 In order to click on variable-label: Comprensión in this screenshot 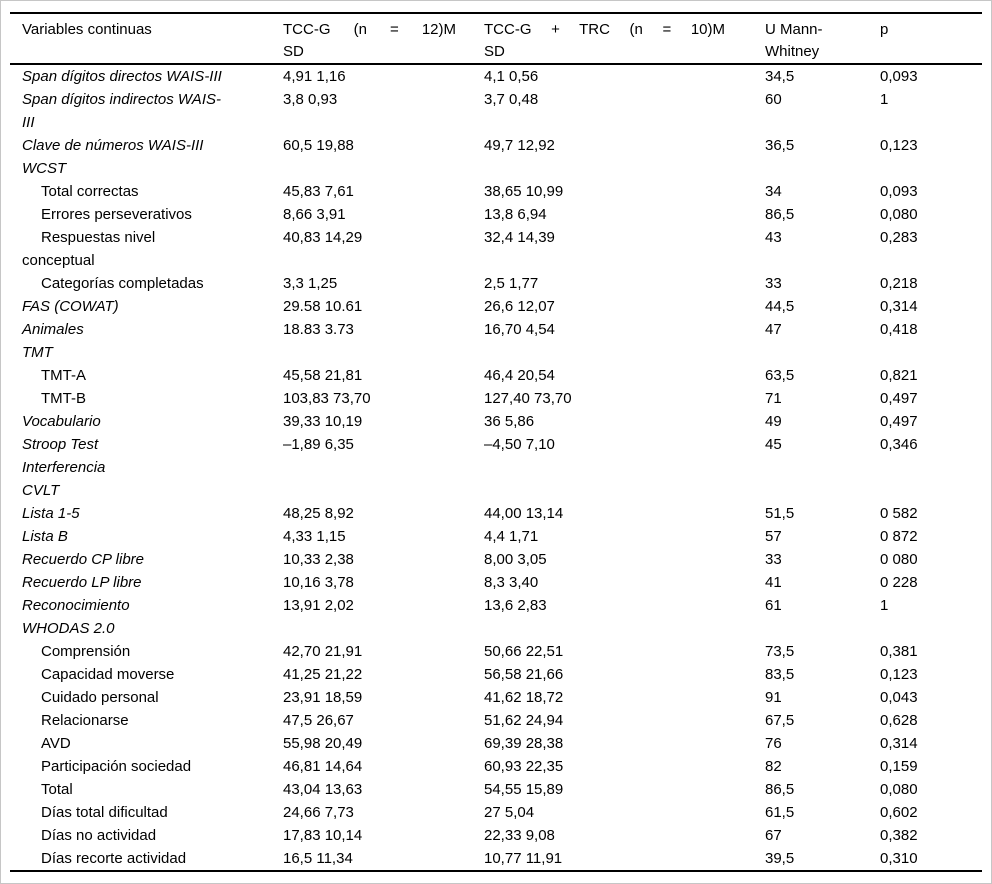, I will do `click(86, 651)`.